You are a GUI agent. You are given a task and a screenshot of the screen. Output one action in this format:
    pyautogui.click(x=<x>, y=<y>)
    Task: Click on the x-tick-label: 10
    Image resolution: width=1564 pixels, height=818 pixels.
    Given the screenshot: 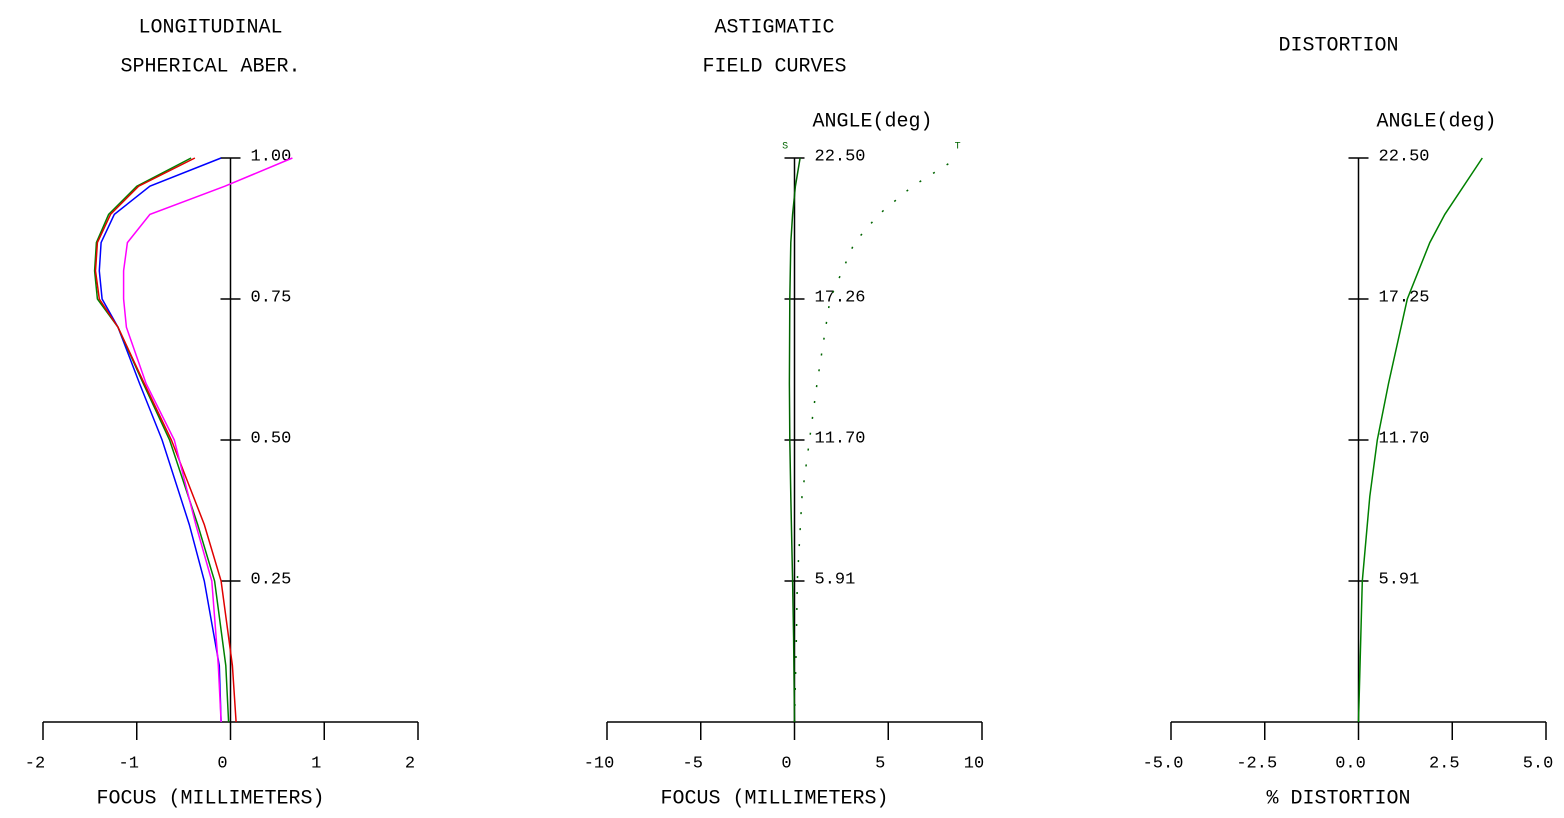 What is the action you would take?
    pyautogui.click(x=974, y=763)
    